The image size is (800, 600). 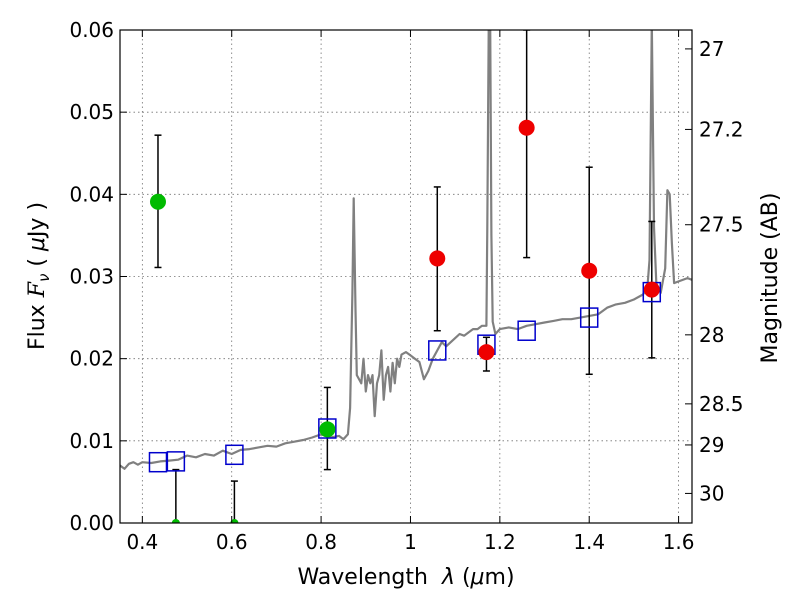 I want to click on x-axis-label: Wavelength λ (μm), so click(x=405, y=577).